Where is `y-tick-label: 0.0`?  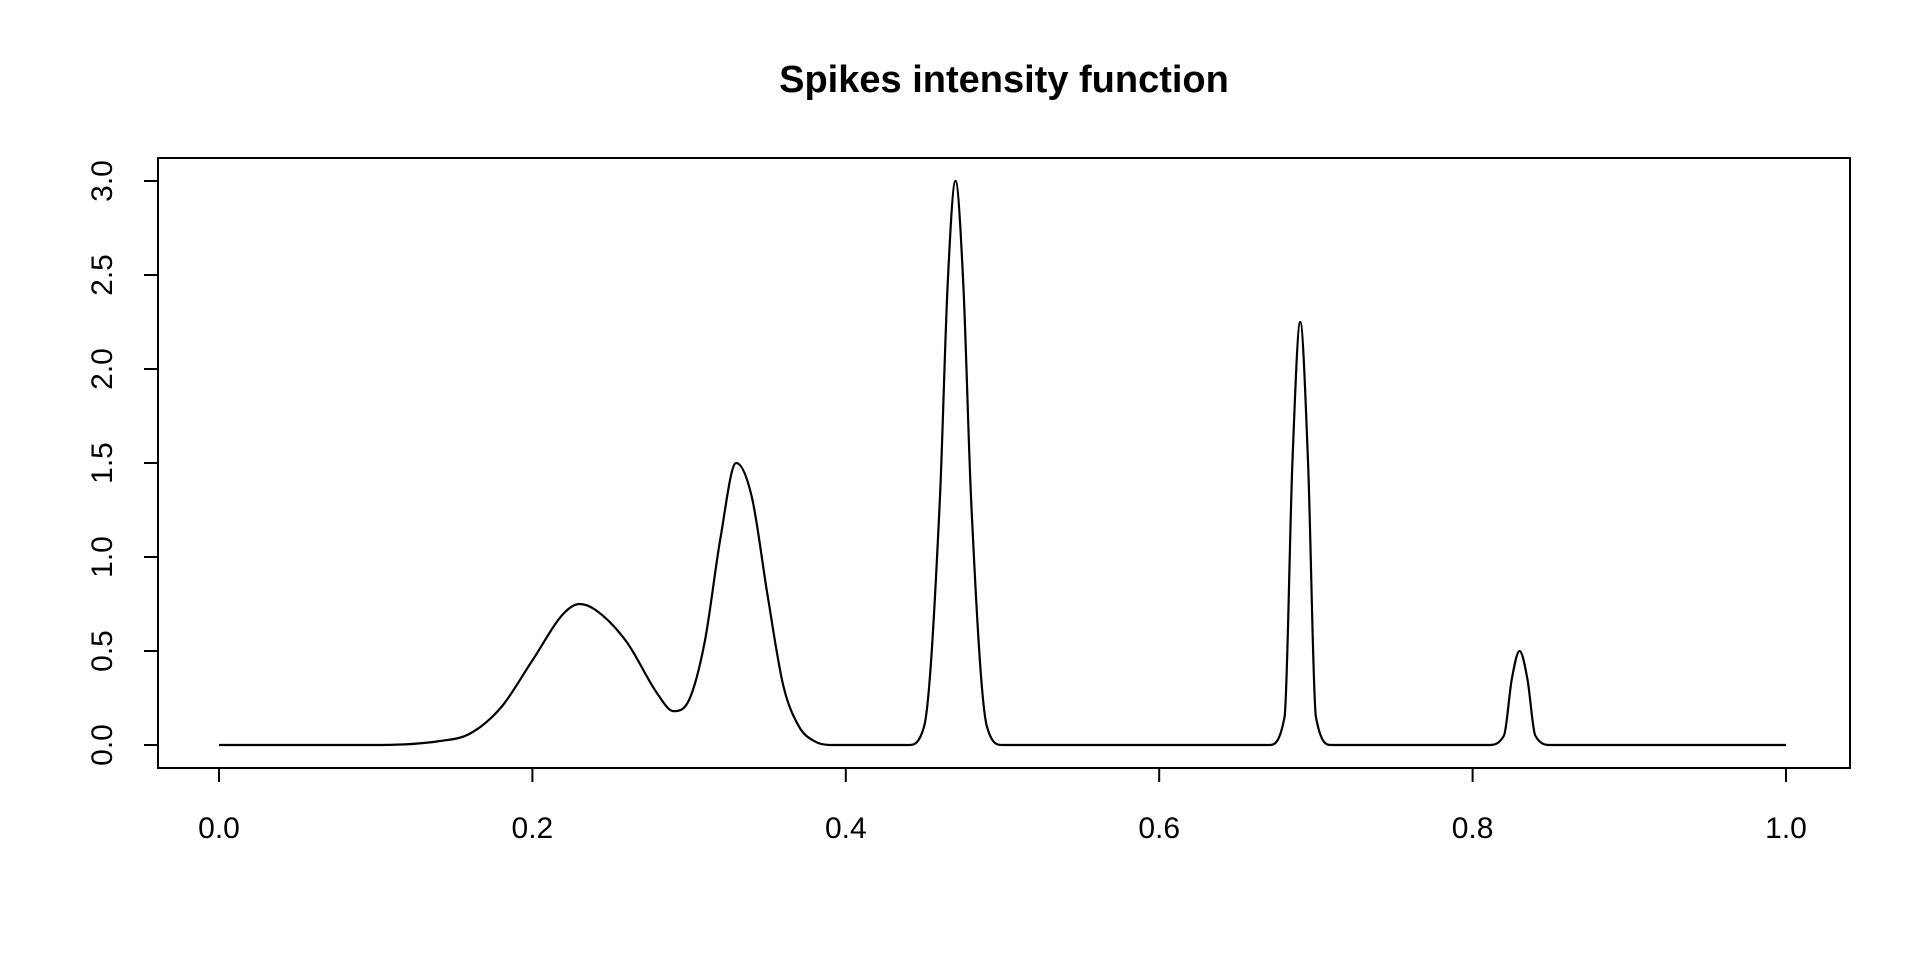
y-tick-label: 0.0 is located at coordinates (102, 745).